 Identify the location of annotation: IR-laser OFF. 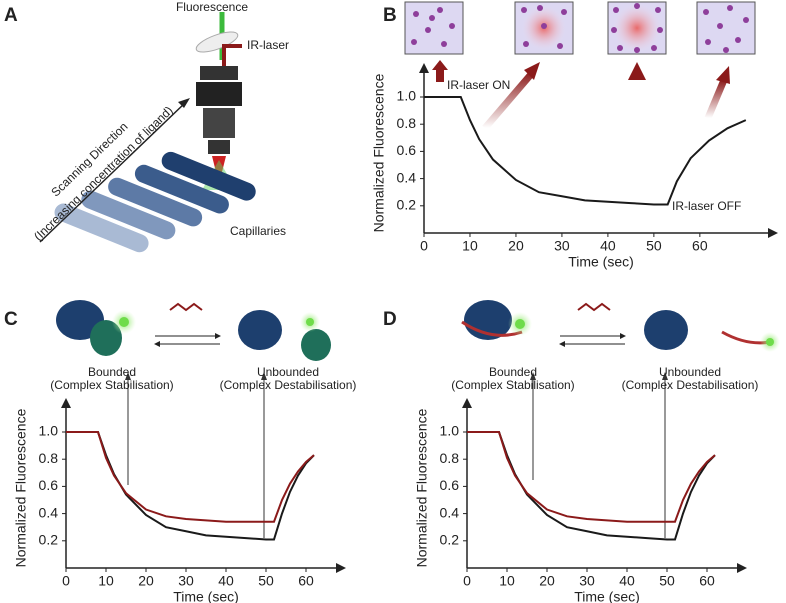
(706, 206).